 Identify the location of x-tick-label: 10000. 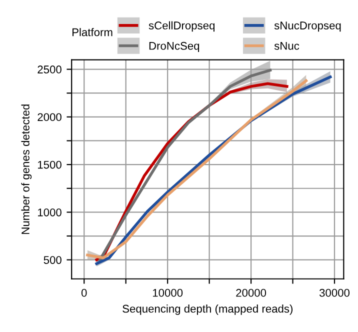
(167, 292).